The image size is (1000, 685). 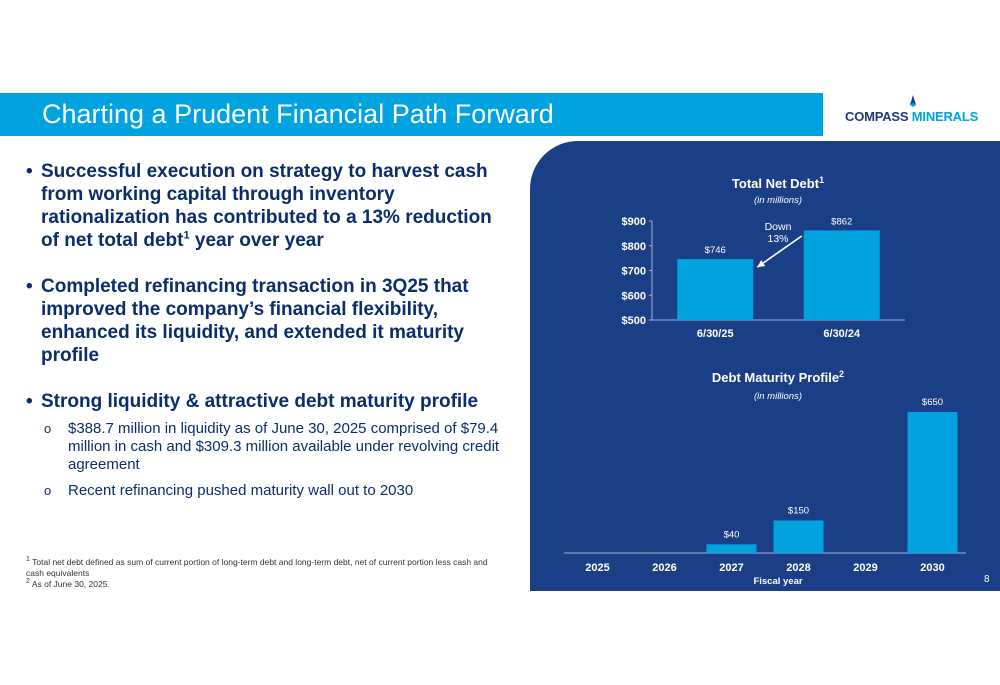 I want to click on logo-wordmark: COMPASS MINERALS, so click(x=911, y=116).